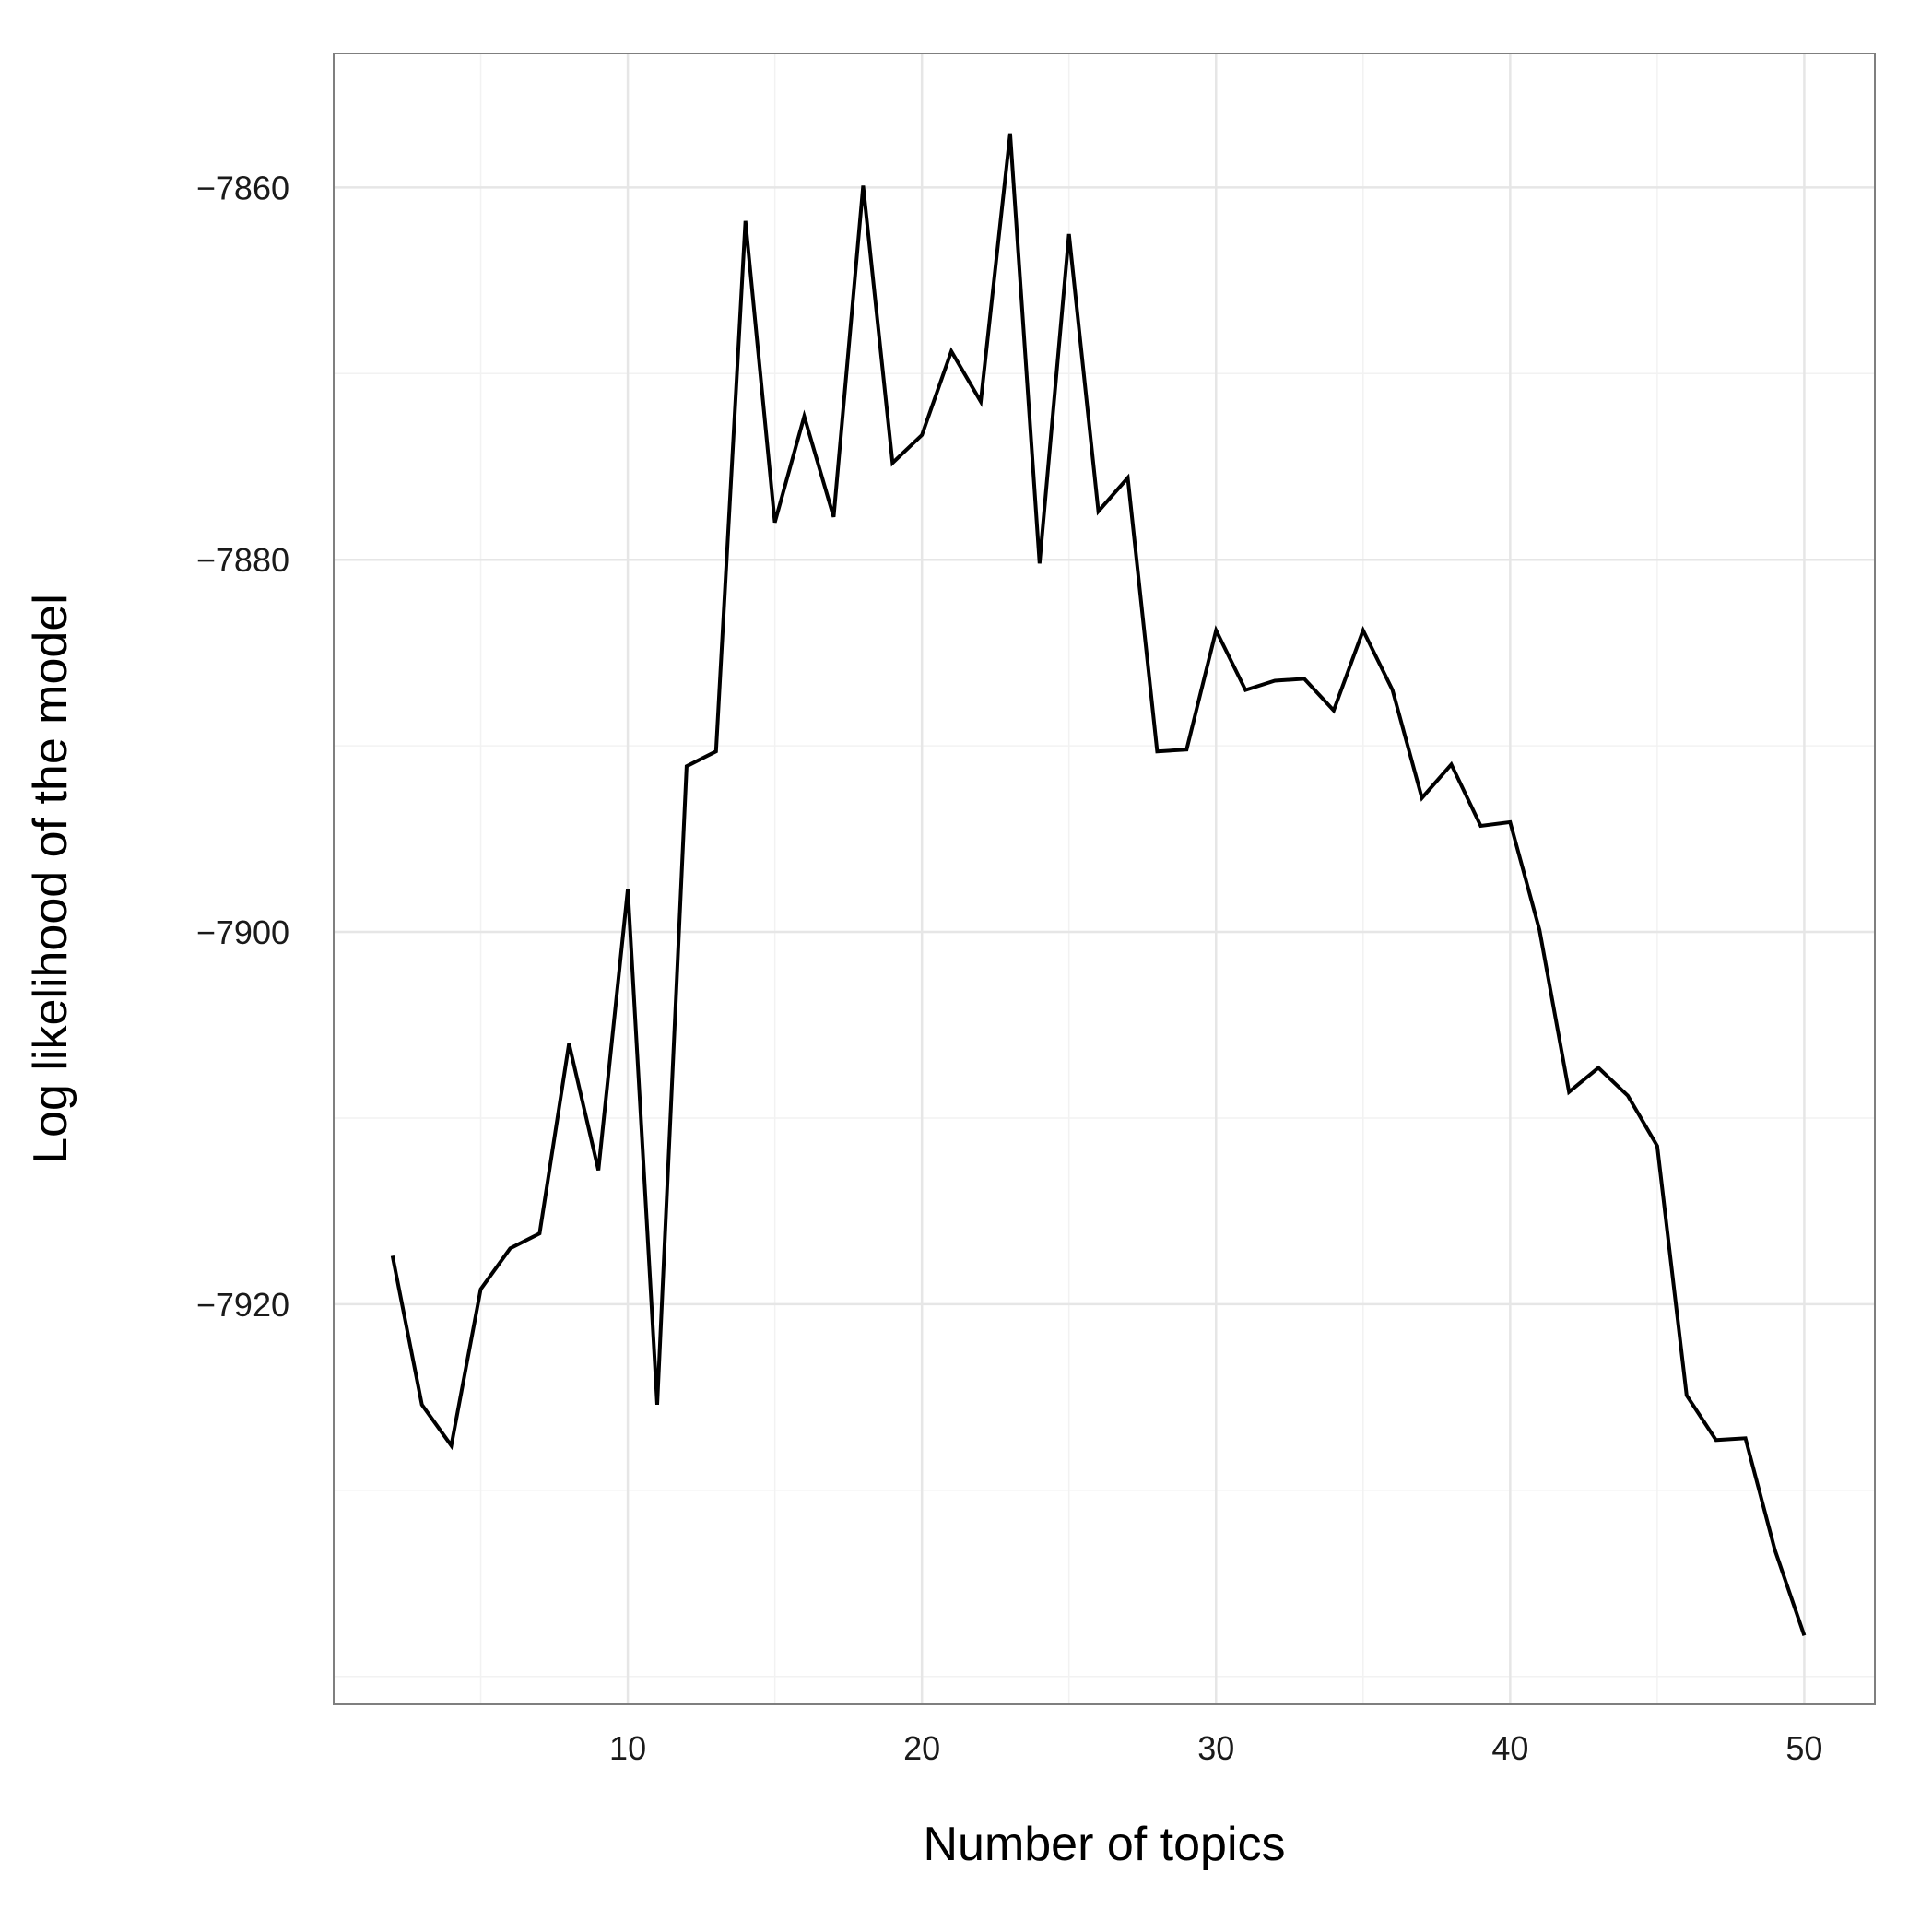 The height and width of the screenshot is (1932, 1932). What do you see at coordinates (242, 560) in the screenshot?
I see `y-tick-label: −7880` at bounding box center [242, 560].